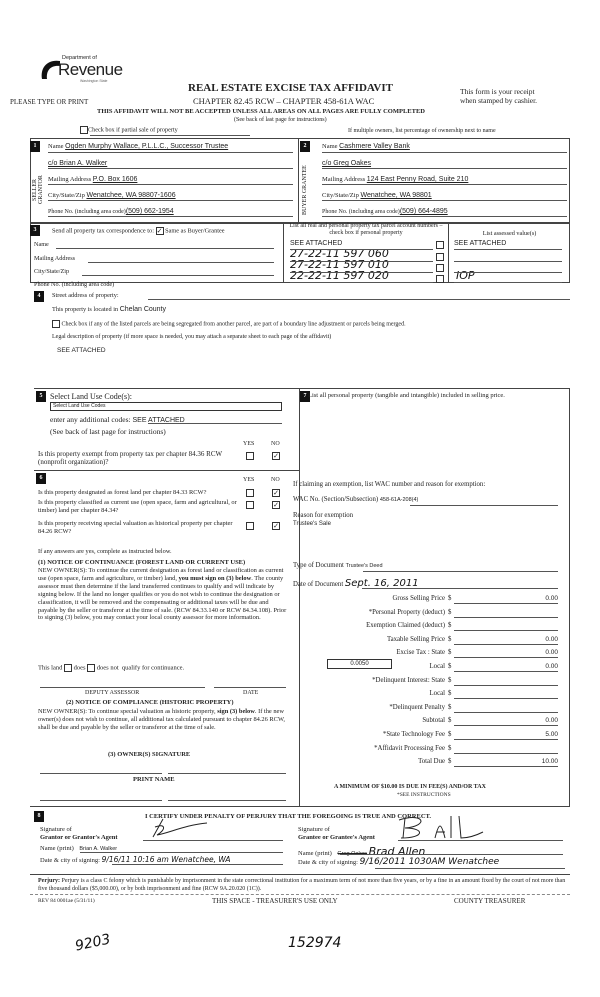 This screenshot has width=600, height=997. What do you see at coordinates (431, 762) in the screenshot?
I see `fee-label: Total Due` at bounding box center [431, 762].